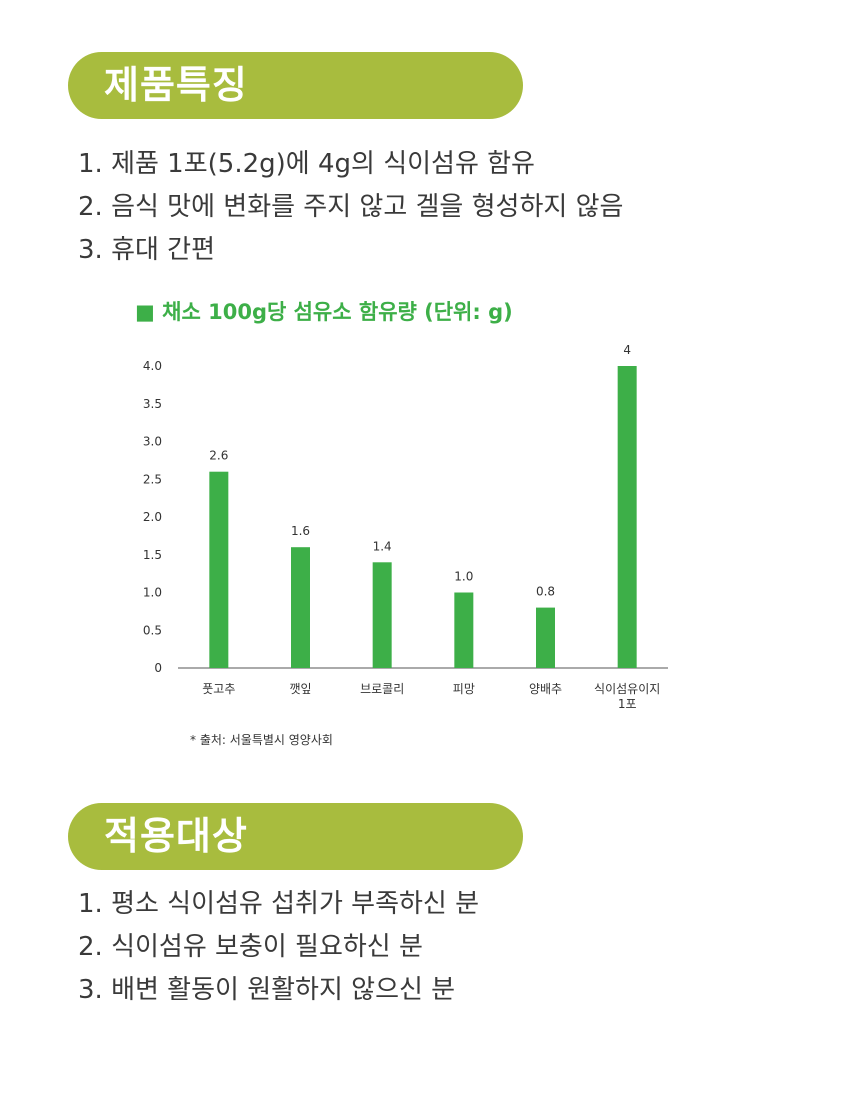  I want to click on bar-value-label: 1.0, so click(463, 577).